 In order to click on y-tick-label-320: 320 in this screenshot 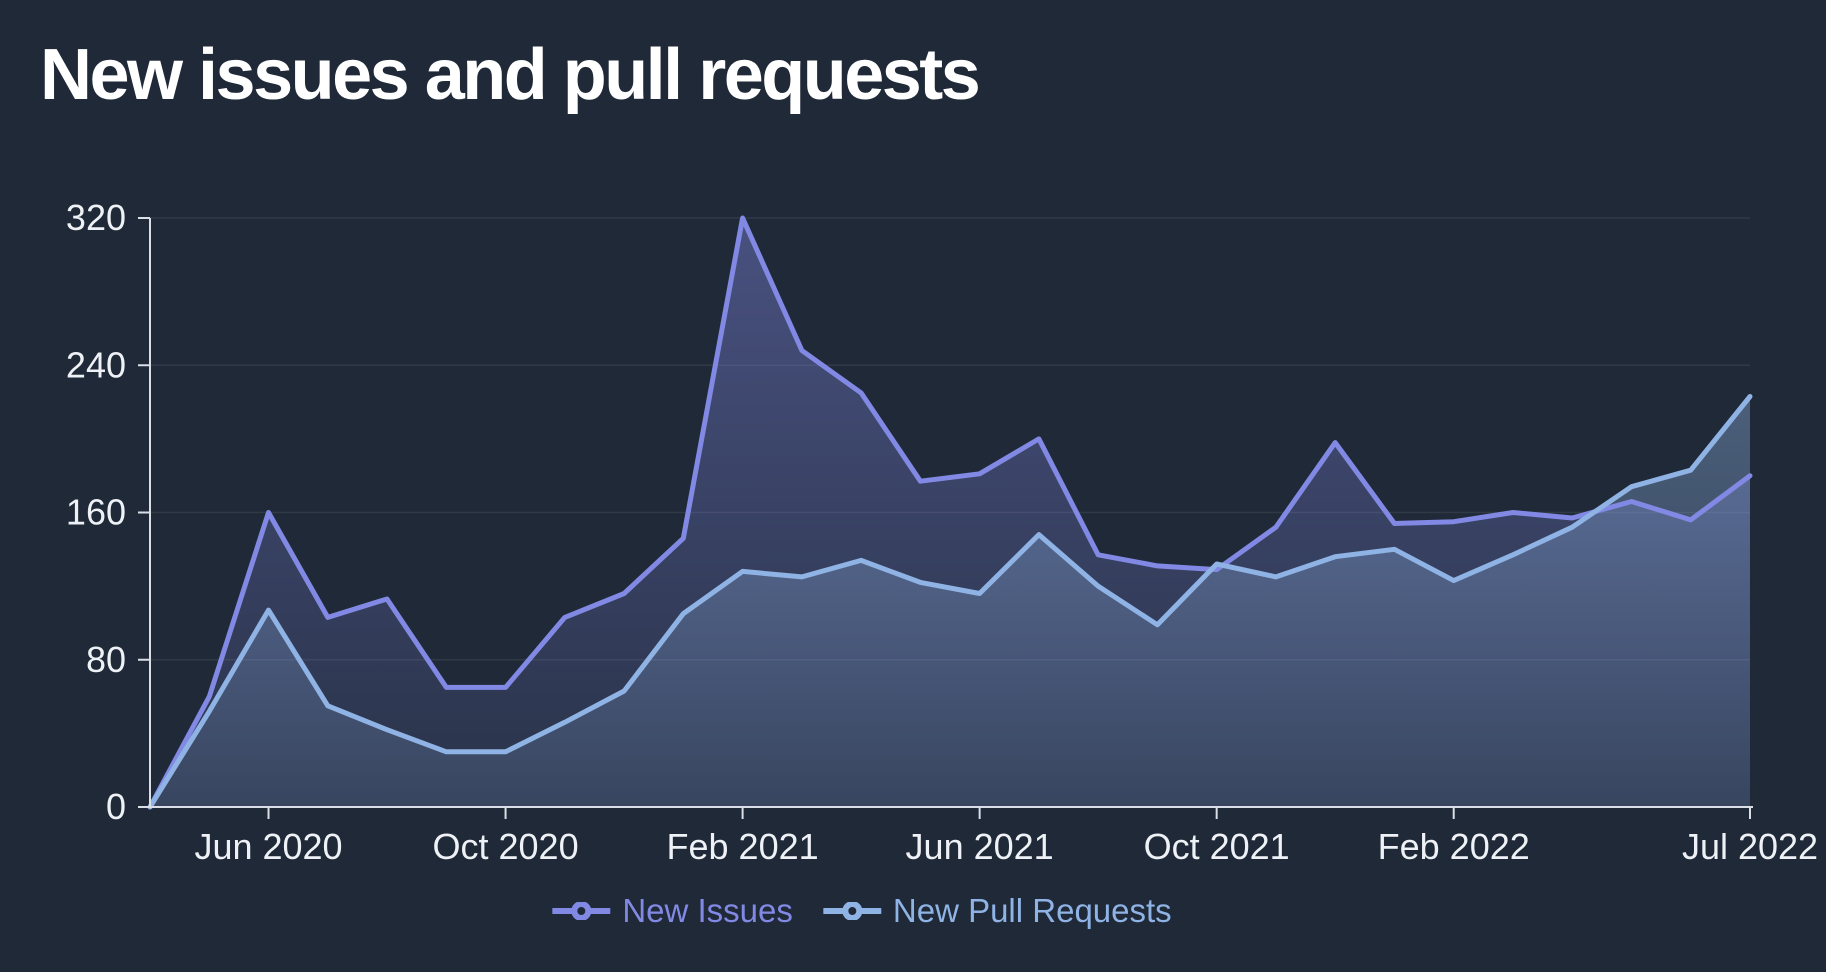, I will do `click(96, 217)`.